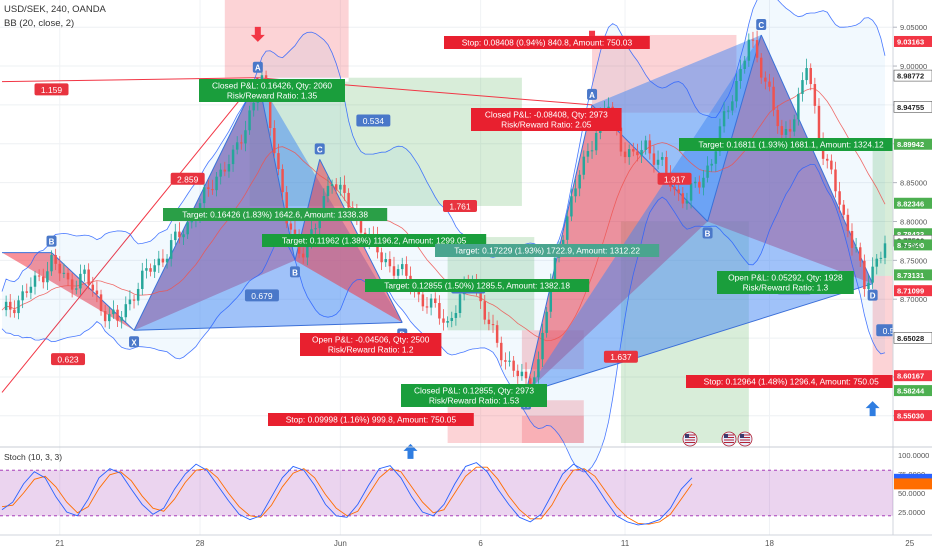 The width and height of the screenshot is (932, 555). I want to click on price-badge: 8.78423, so click(913, 234).